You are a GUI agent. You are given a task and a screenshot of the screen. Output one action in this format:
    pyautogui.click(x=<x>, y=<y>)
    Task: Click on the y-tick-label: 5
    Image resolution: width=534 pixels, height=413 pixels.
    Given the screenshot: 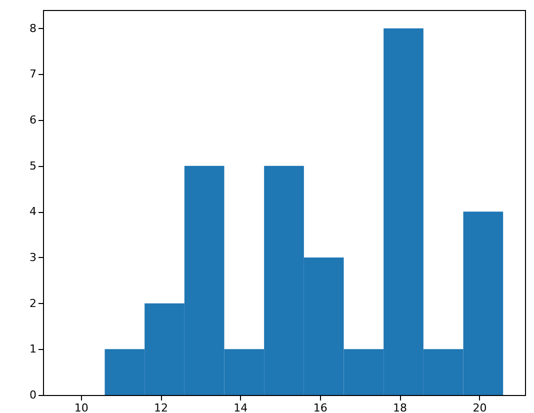 What is the action you would take?
    pyautogui.click(x=33, y=165)
    